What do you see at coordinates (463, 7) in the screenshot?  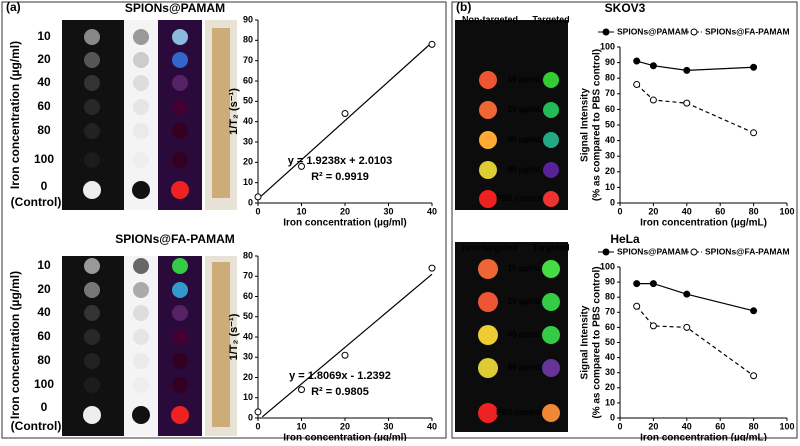 I see `panel-label: (b)` at bounding box center [463, 7].